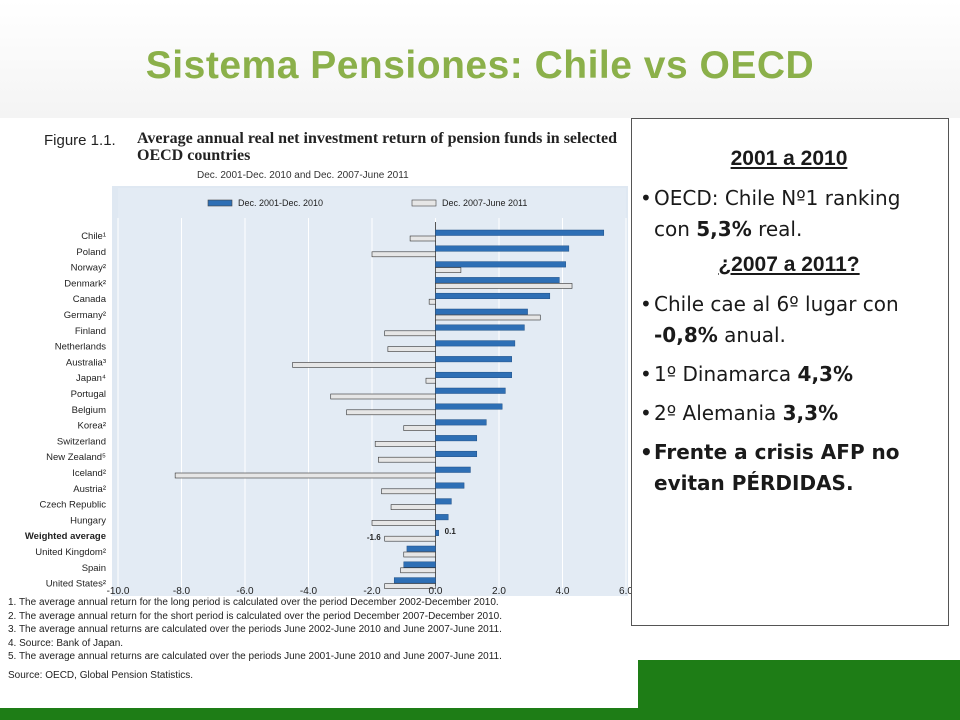 The image size is (960, 720). What do you see at coordinates (70, 552) in the screenshot?
I see `category-label: United Kingdom²` at bounding box center [70, 552].